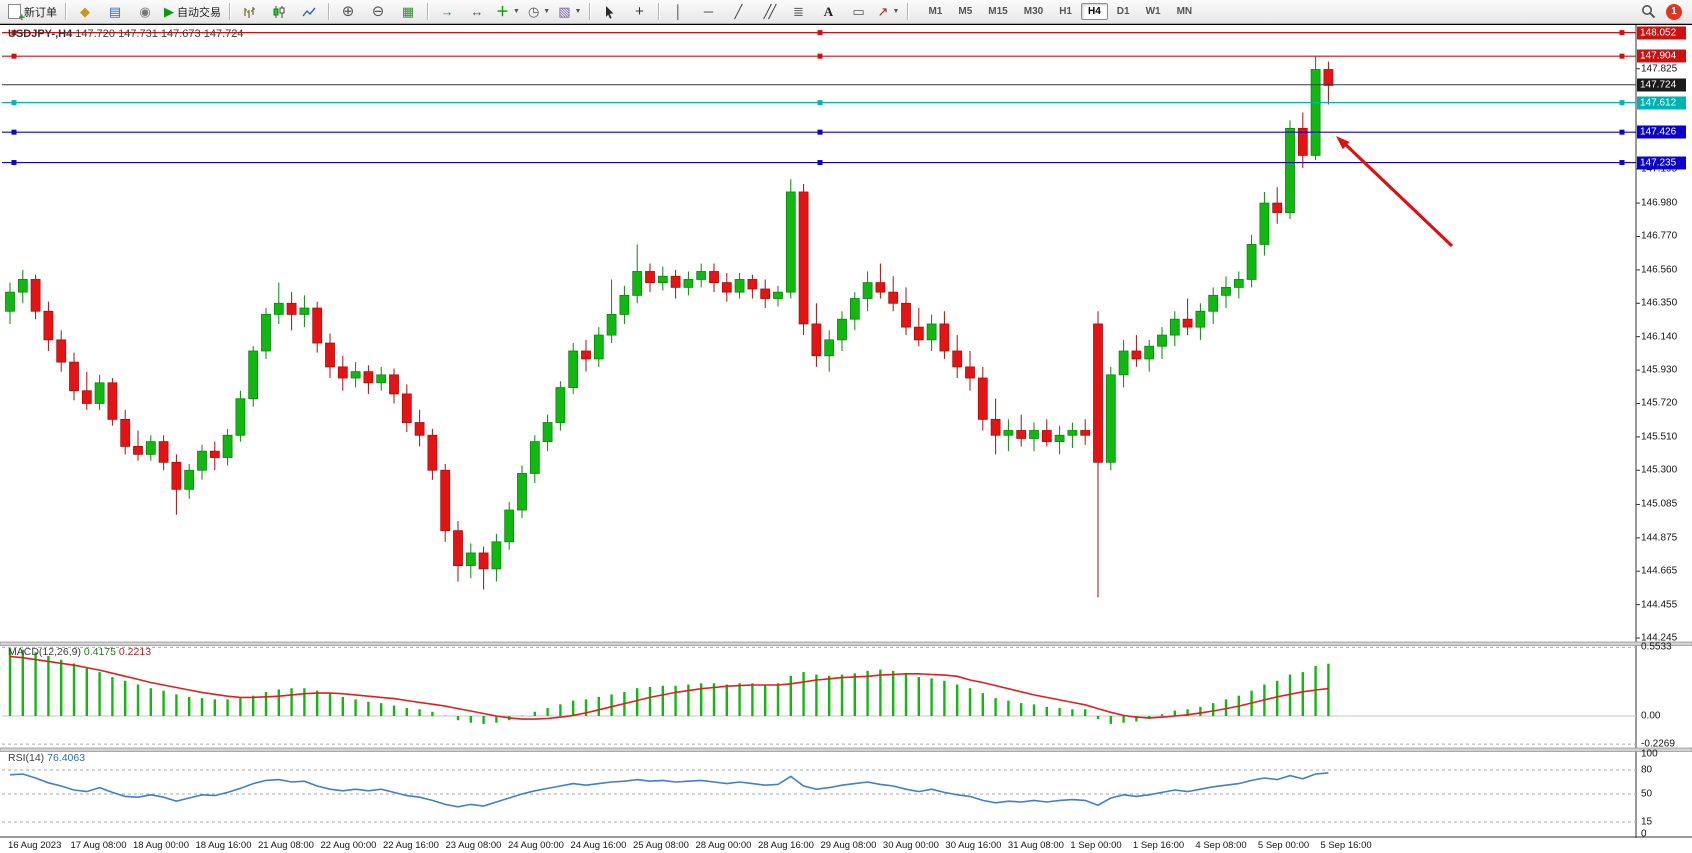  Describe the element at coordinates (447, 12) in the screenshot. I see `auto-scroll-button: →` at that location.